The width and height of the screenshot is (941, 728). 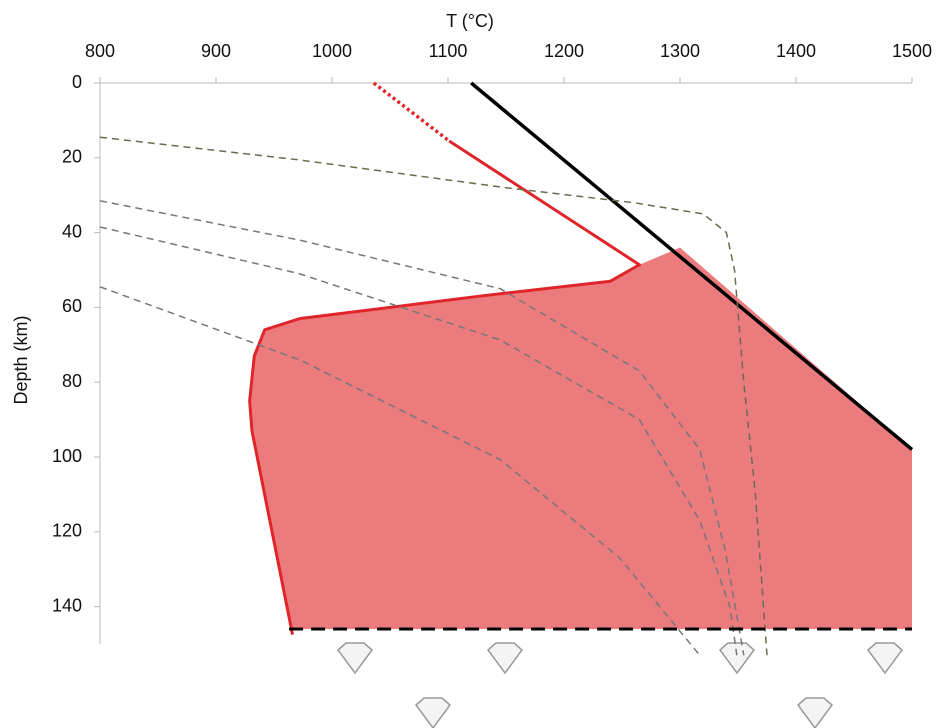 What do you see at coordinates (620, 685) in the screenshot?
I see `diamond-icons` at bounding box center [620, 685].